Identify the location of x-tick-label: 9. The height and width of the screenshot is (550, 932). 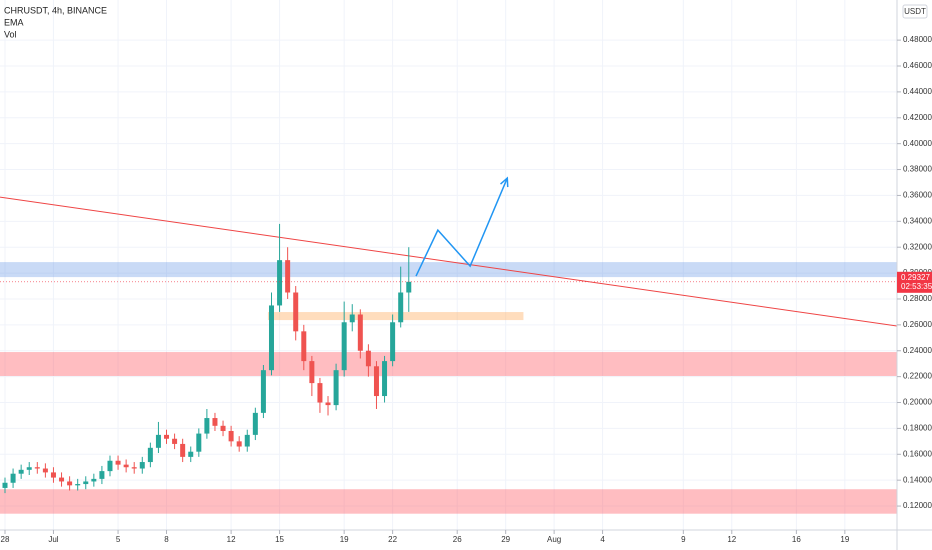
(683, 539).